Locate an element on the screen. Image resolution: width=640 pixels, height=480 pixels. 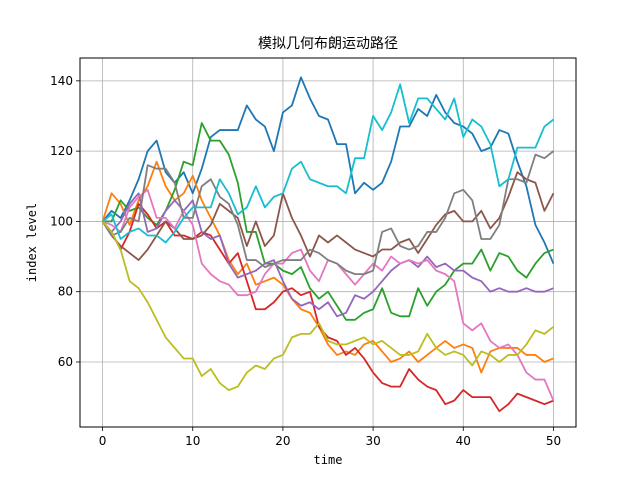
x-axis-label: time is located at coordinates (328, 460).